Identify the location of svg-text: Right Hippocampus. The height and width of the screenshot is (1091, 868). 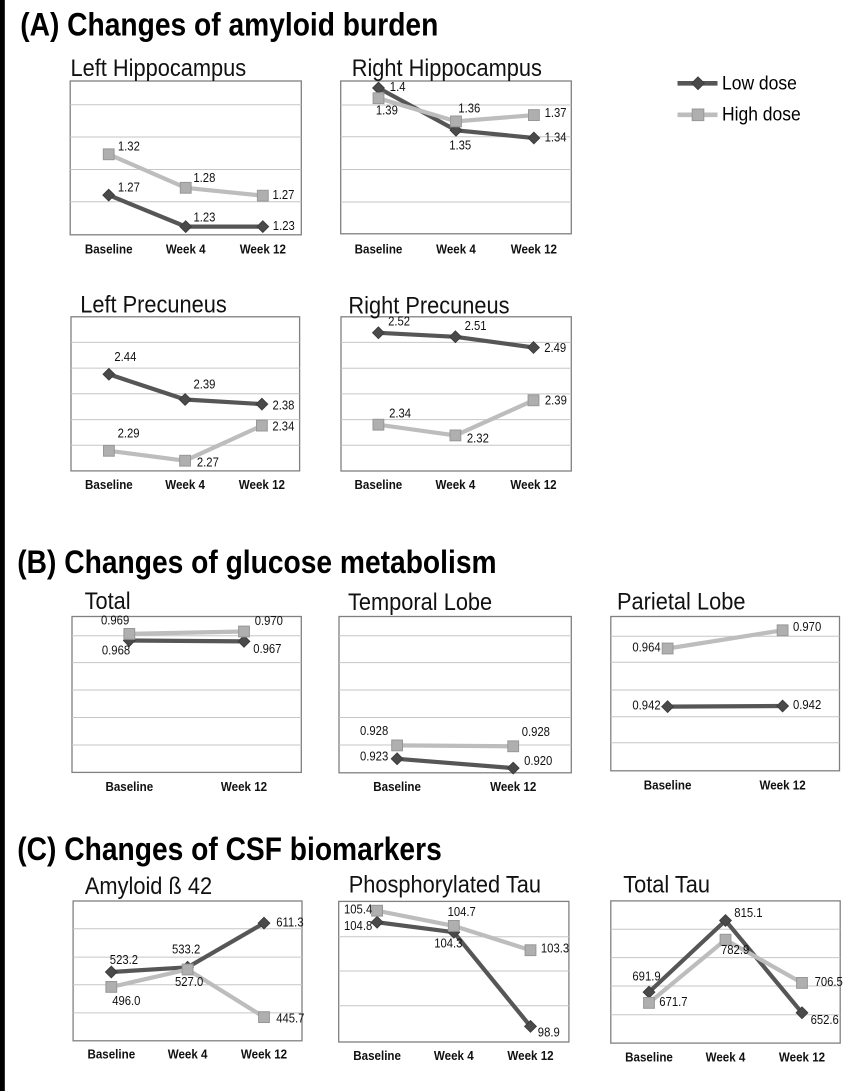
(447, 67).